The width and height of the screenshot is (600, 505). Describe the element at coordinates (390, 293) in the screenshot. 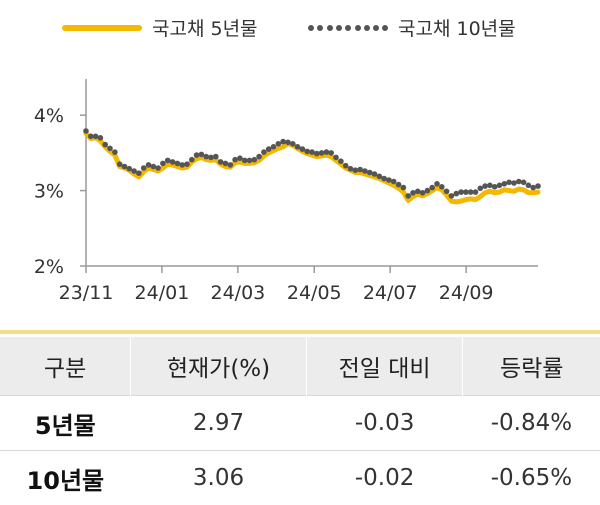

I see `x-tick-label: 24/07` at that location.